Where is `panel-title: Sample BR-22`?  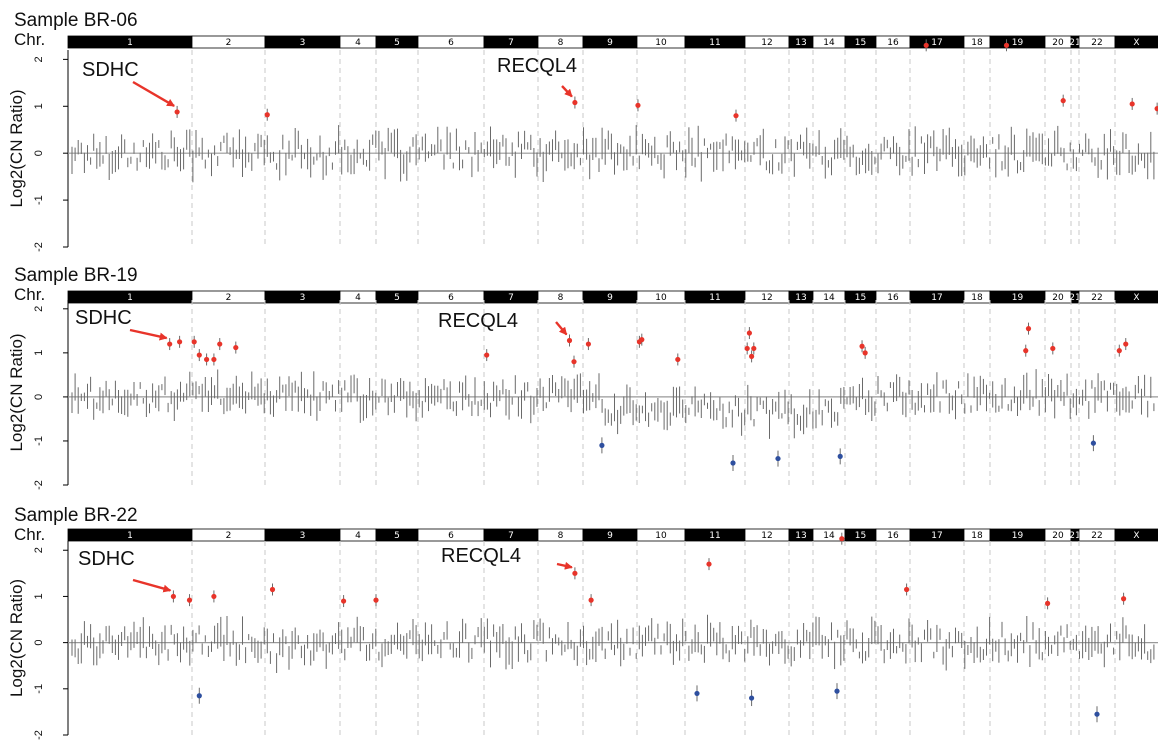 panel-title: Sample BR-22 is located at coordinates (76, 515).